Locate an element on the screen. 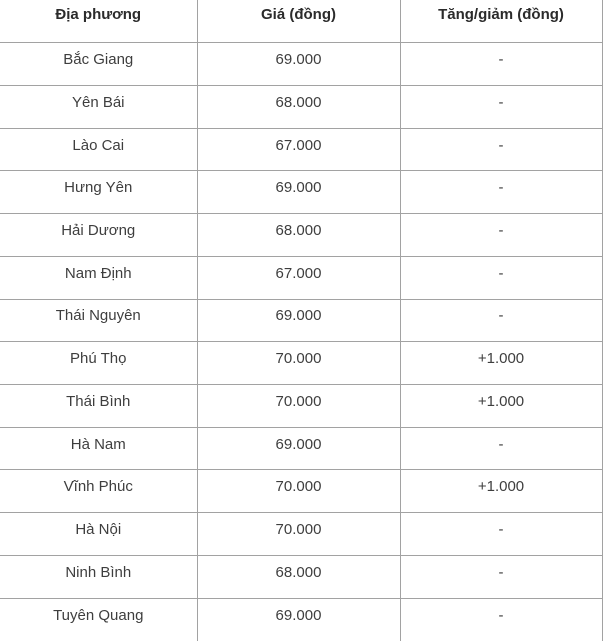 This screenshot has width=605, height=641. table-row: Hà Nam 69.000 - is located at coordinates (301, 448).